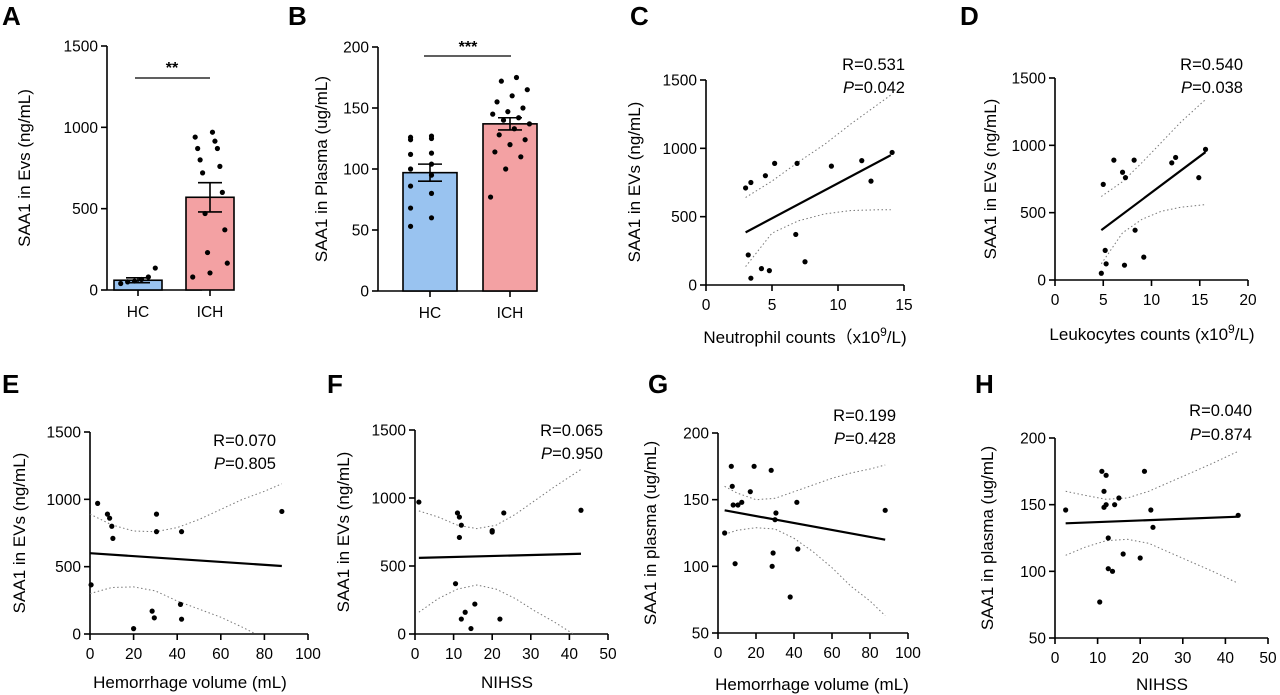 This screenshot has height=695, width=1280. I want to click on panel-letter: E, so click(10, 384).